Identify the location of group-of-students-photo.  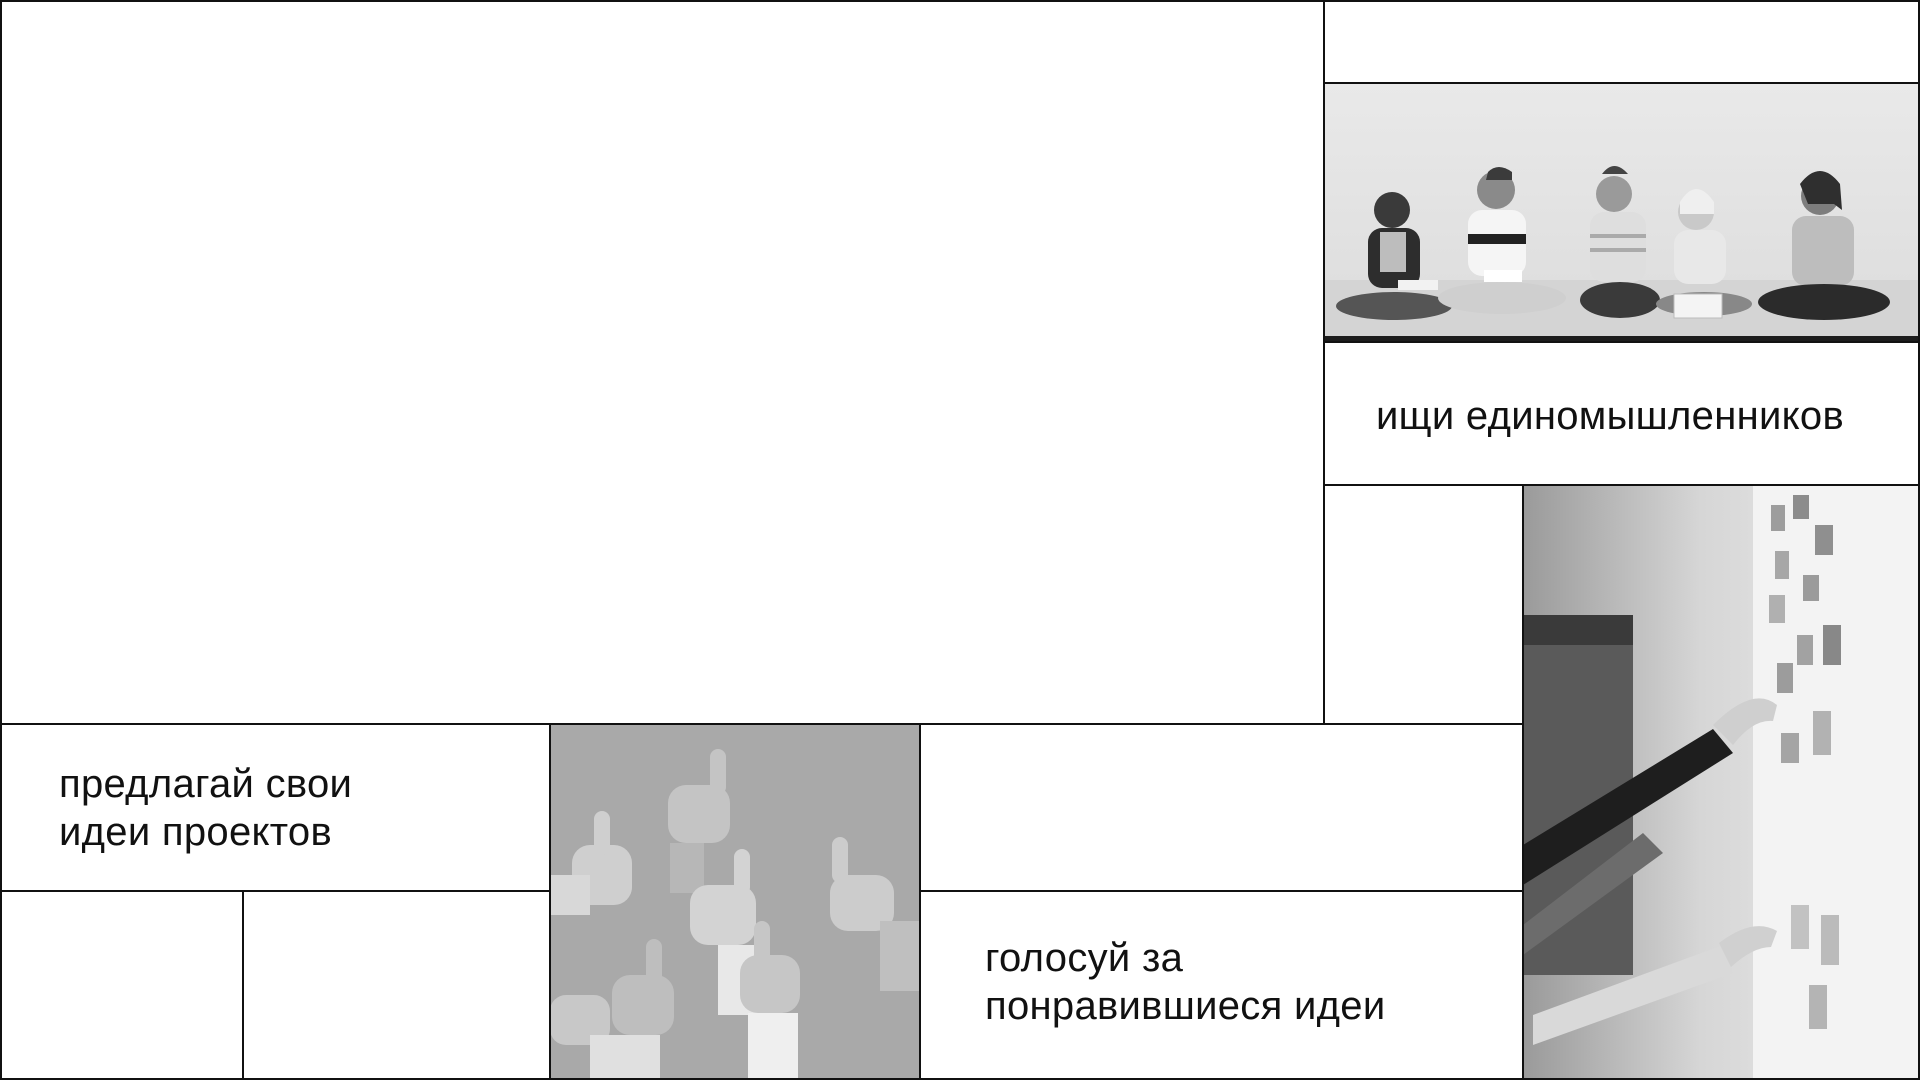
(1621, 213).